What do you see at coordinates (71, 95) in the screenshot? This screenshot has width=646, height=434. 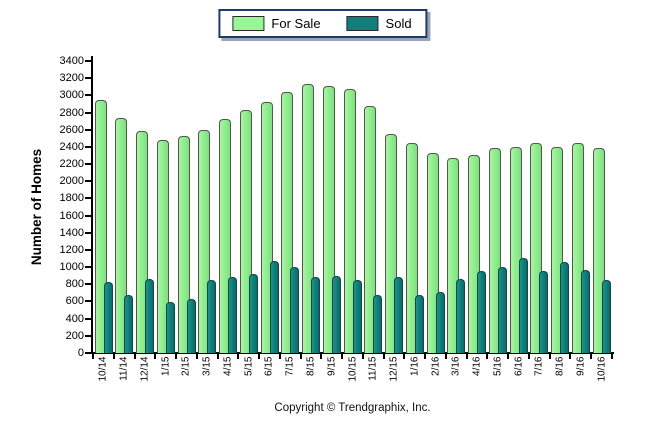 I see `y-axis-tick-label: 3000` at bounding box center [71, 95].